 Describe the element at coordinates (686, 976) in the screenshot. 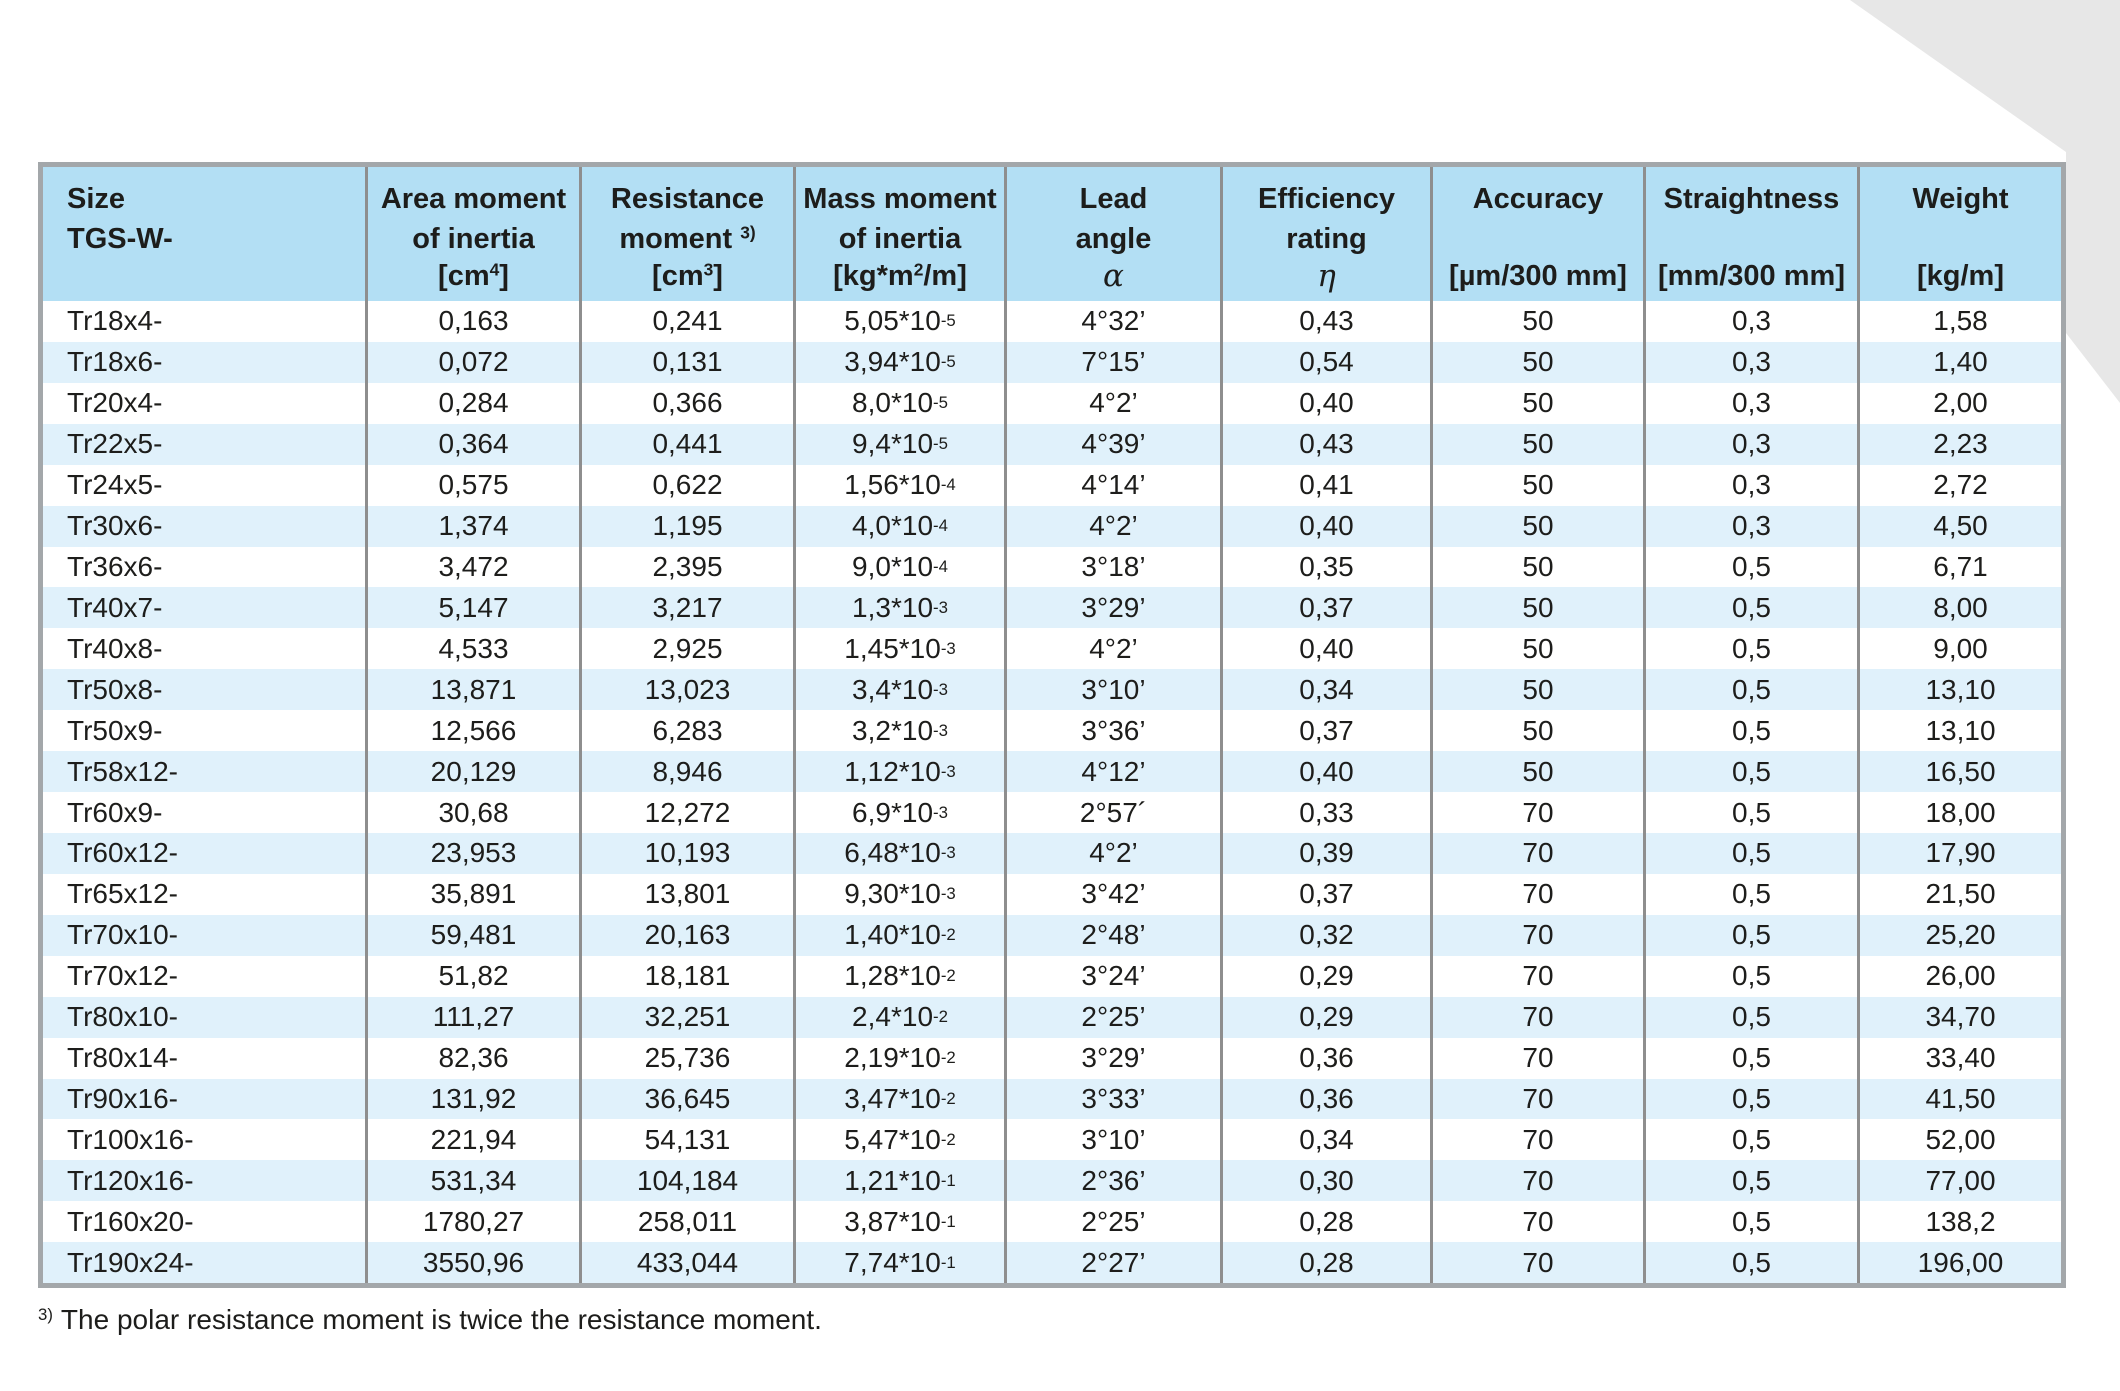

I see `table-cell: 18,181` at that location.